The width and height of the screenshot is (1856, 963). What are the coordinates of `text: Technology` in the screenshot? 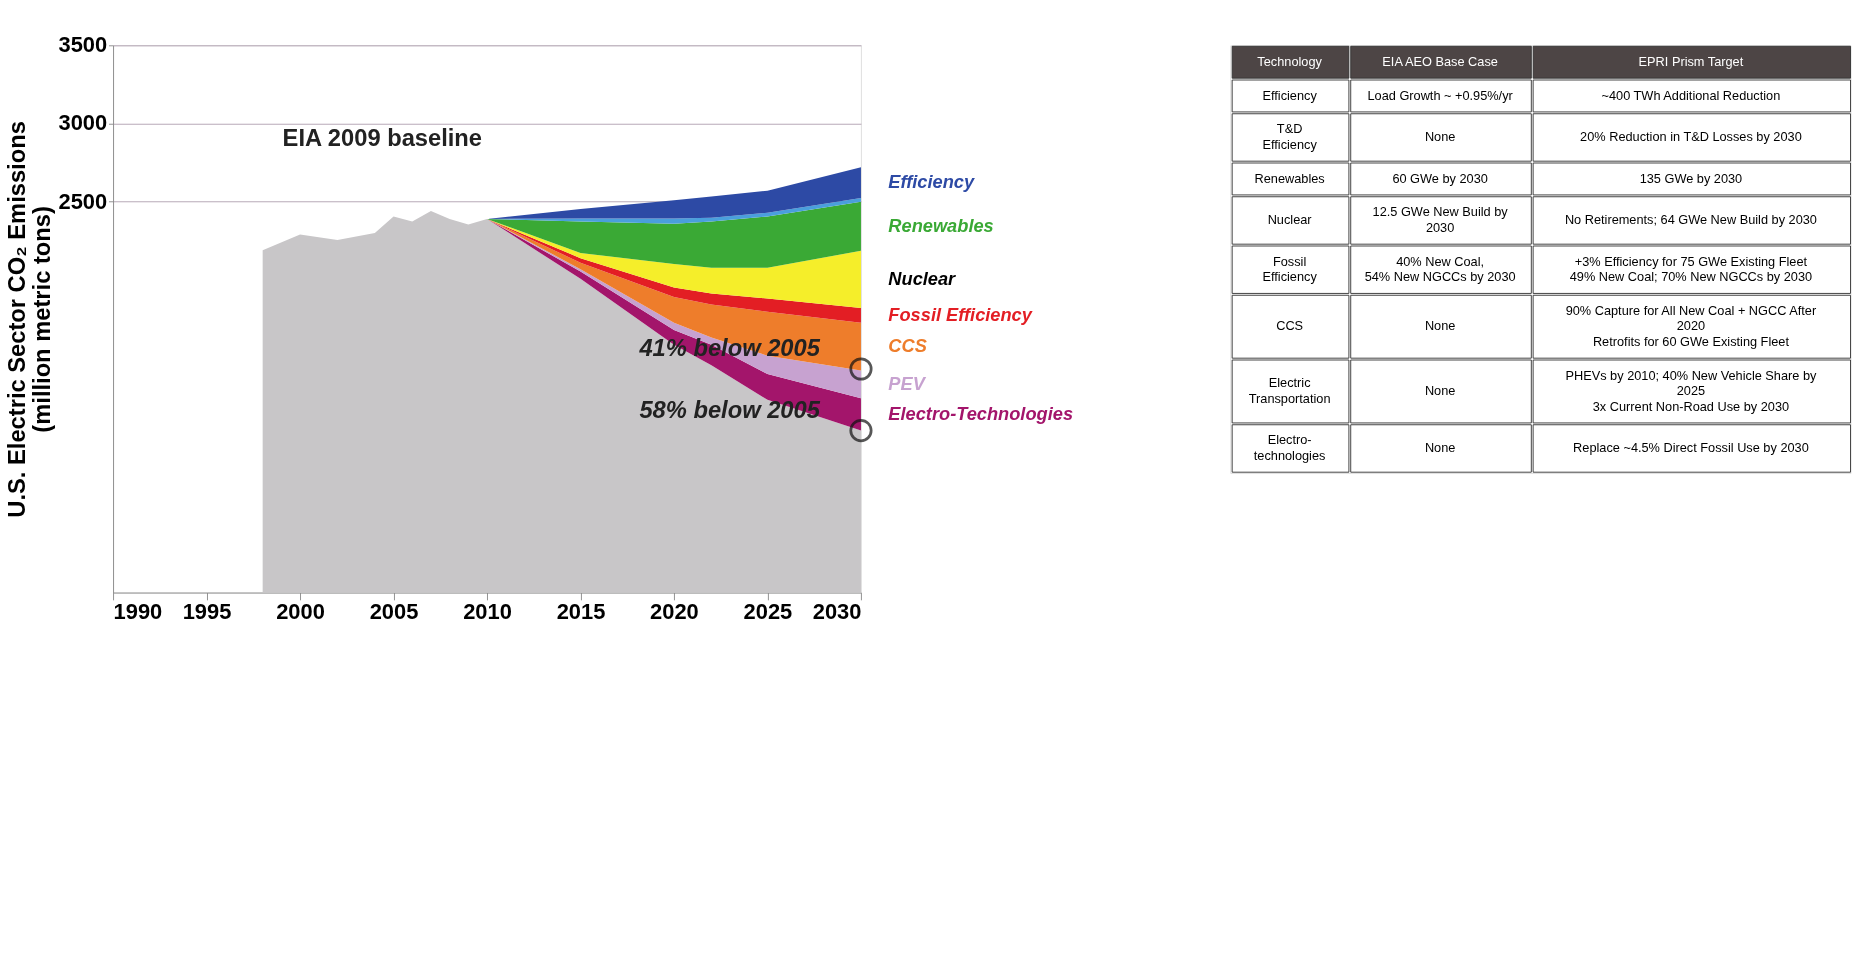 It's located at (1290, 61).